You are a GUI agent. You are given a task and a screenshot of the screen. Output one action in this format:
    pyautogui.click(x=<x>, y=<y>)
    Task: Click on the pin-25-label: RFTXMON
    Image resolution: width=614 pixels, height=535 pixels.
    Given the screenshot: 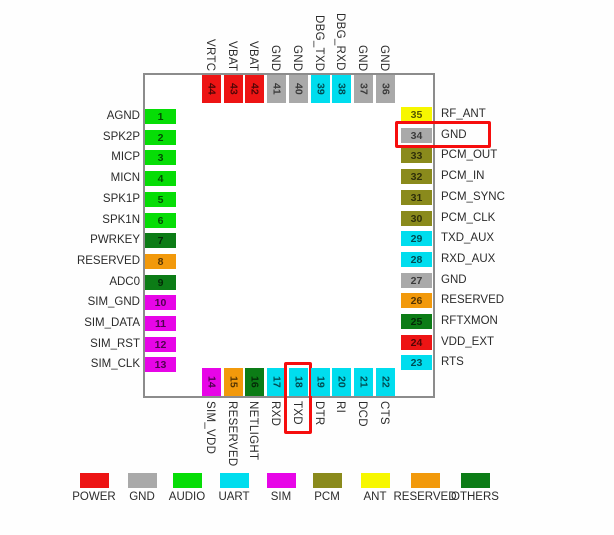 What is the action you would take?
    pyautogui.click(x=469, y=321)
    